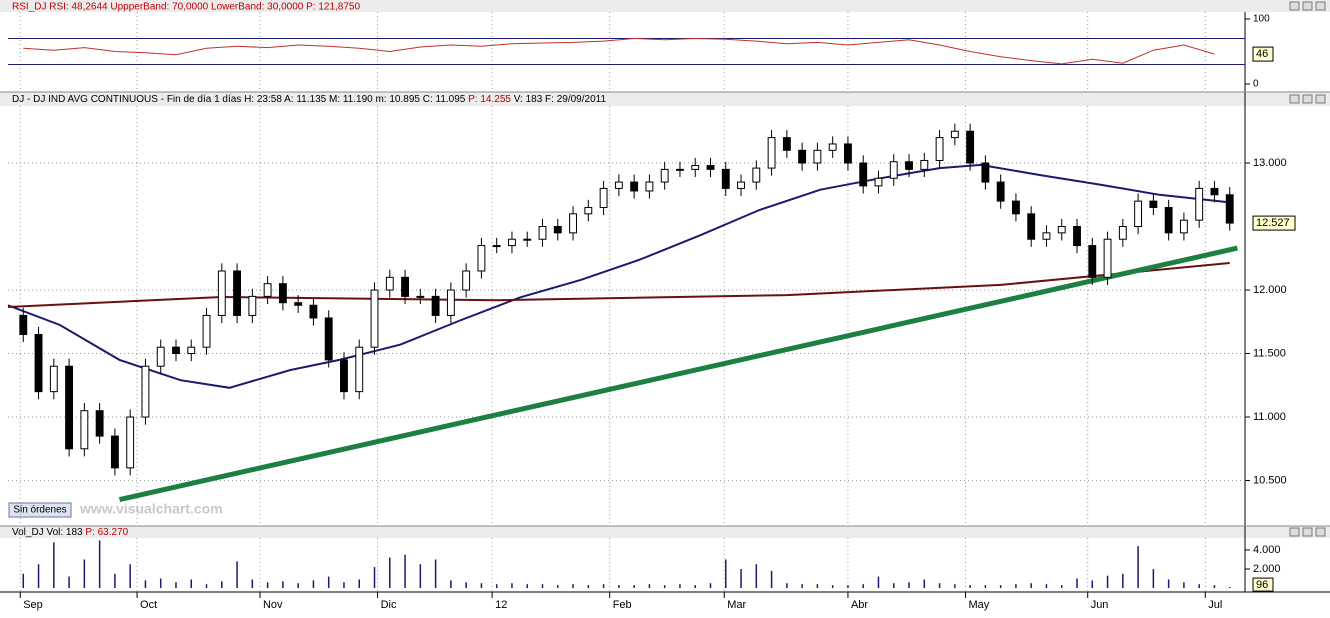  Describe the element at coordinates (1215, 605) in the screenshot. I see `x-tick-label: Jul` at that location.